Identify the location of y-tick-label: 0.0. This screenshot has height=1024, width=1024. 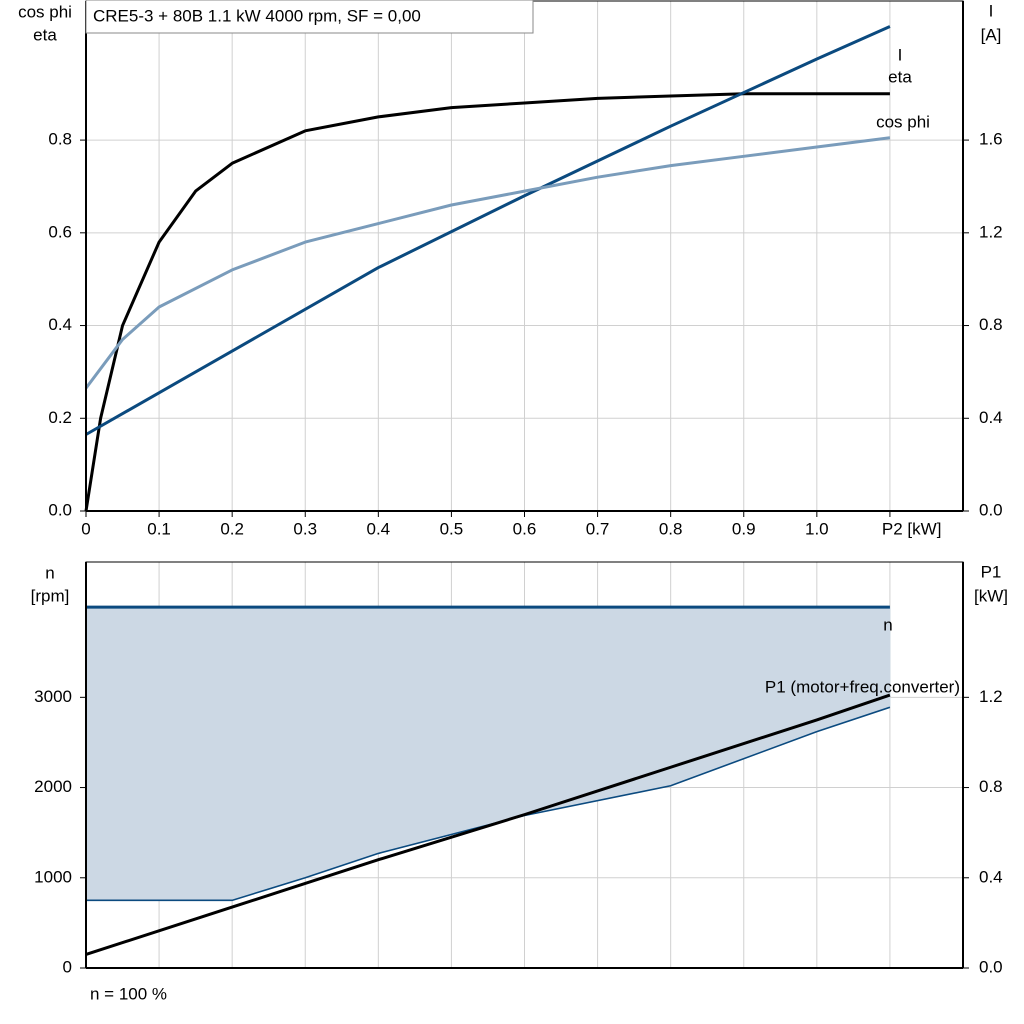
(60, 509).